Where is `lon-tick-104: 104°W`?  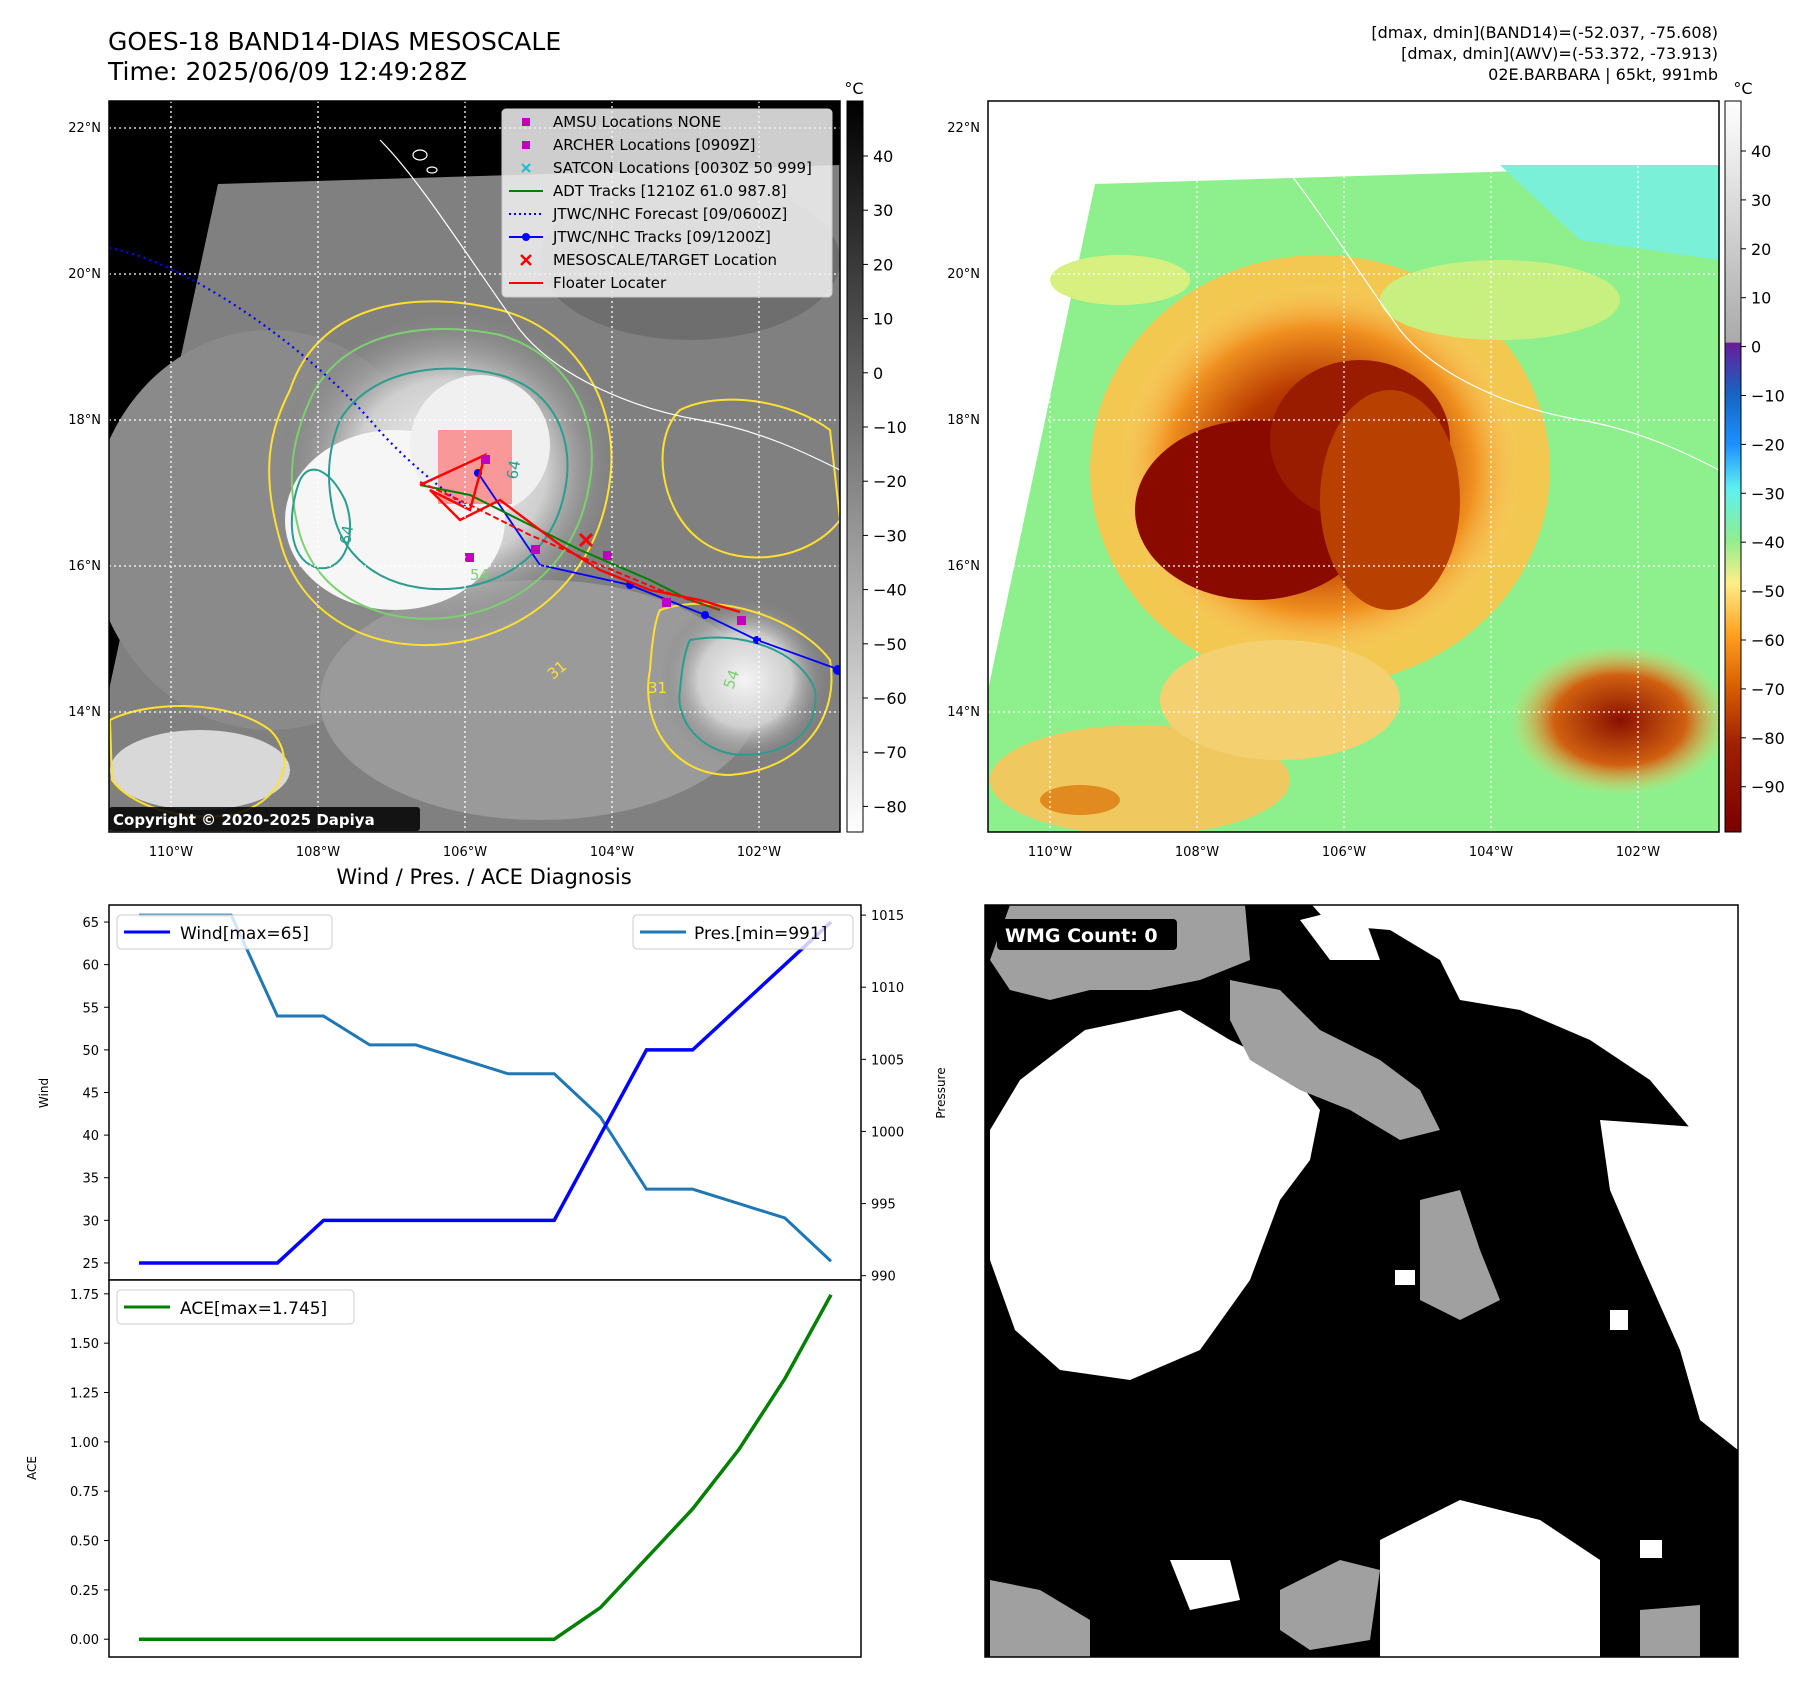 lon-tick-104: 104°W is located at coordinates (612, 852).